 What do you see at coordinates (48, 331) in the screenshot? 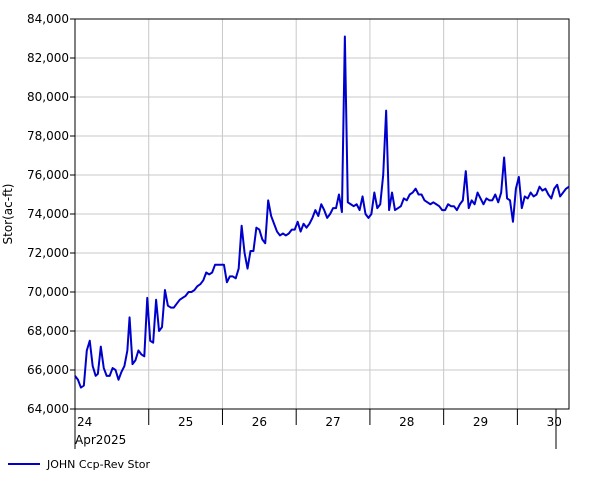
I see `y-tick-label: 68,000` at bounding box center [48, 331].